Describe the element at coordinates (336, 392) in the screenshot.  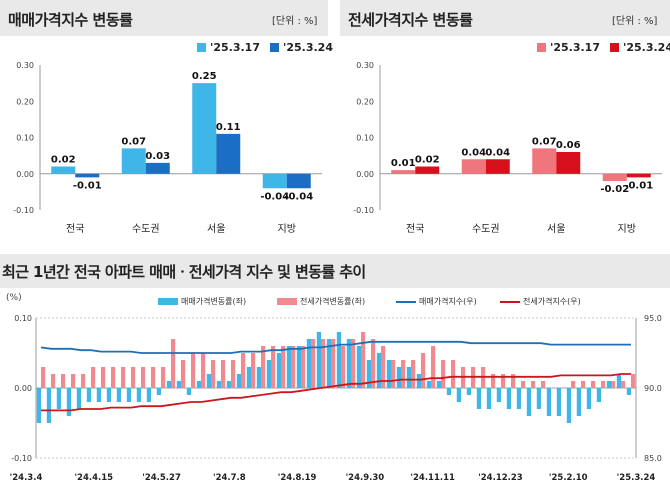
I see `jeonse-index-line` at that location.